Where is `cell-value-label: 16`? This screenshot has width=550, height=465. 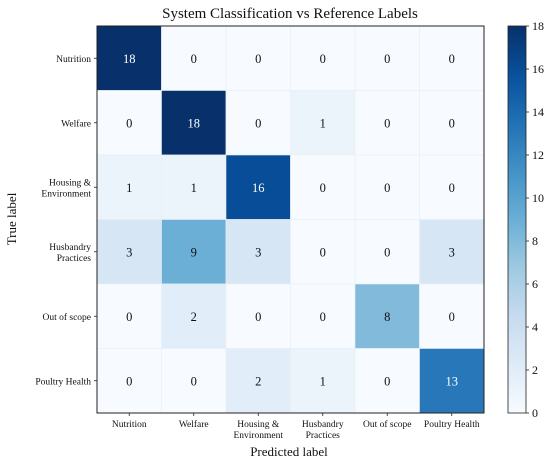 cell-value-label: 16 is located at coordinates (258, 188).